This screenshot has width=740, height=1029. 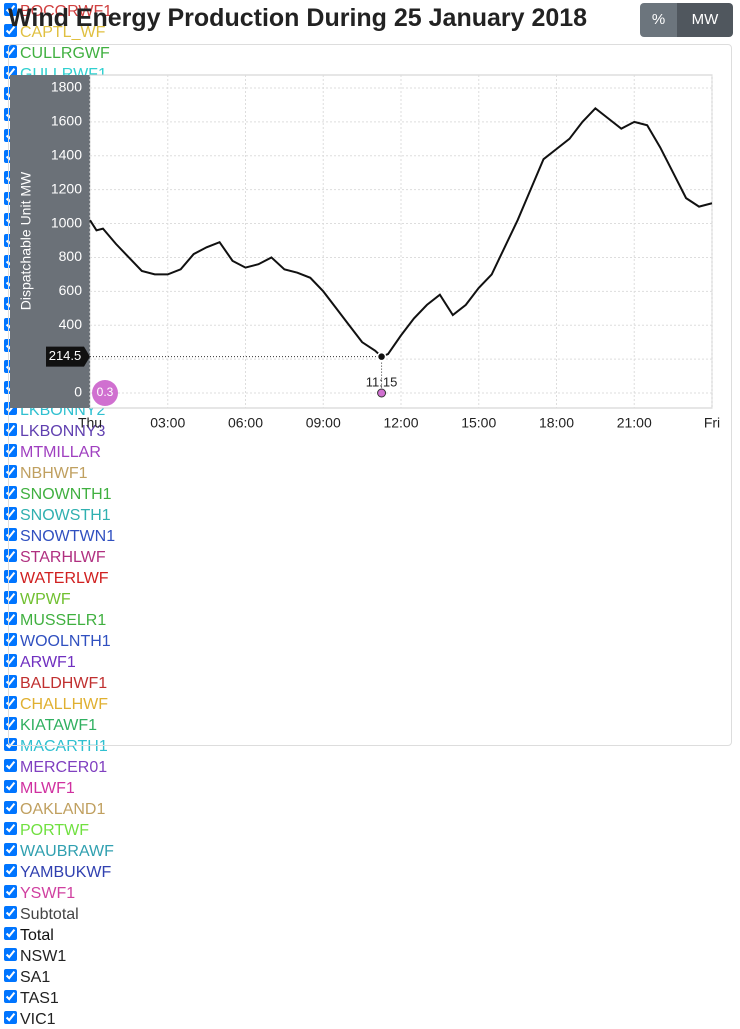 I want to click on filter-option: CAPTL_WF, so click(x=370, y=31).